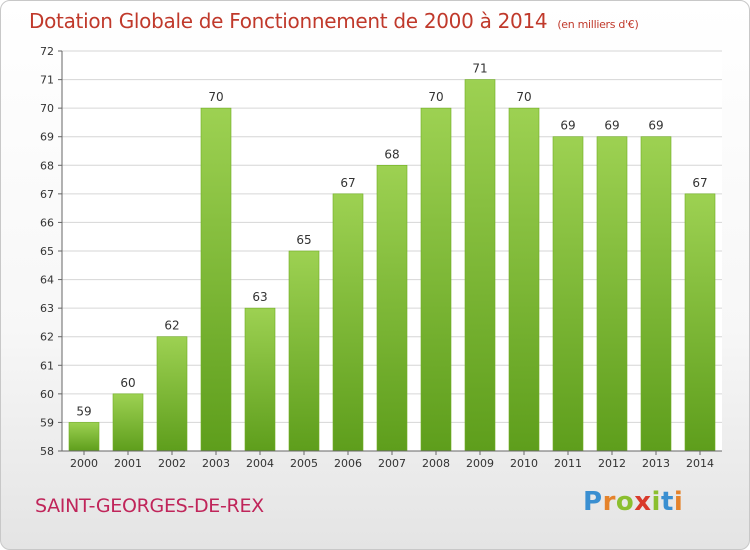 The image size is (750, 550). What do you see at coordinates (47, 222) in the screenshot?
I see `y-tick-label: 66` at bounding box center [47, 222].